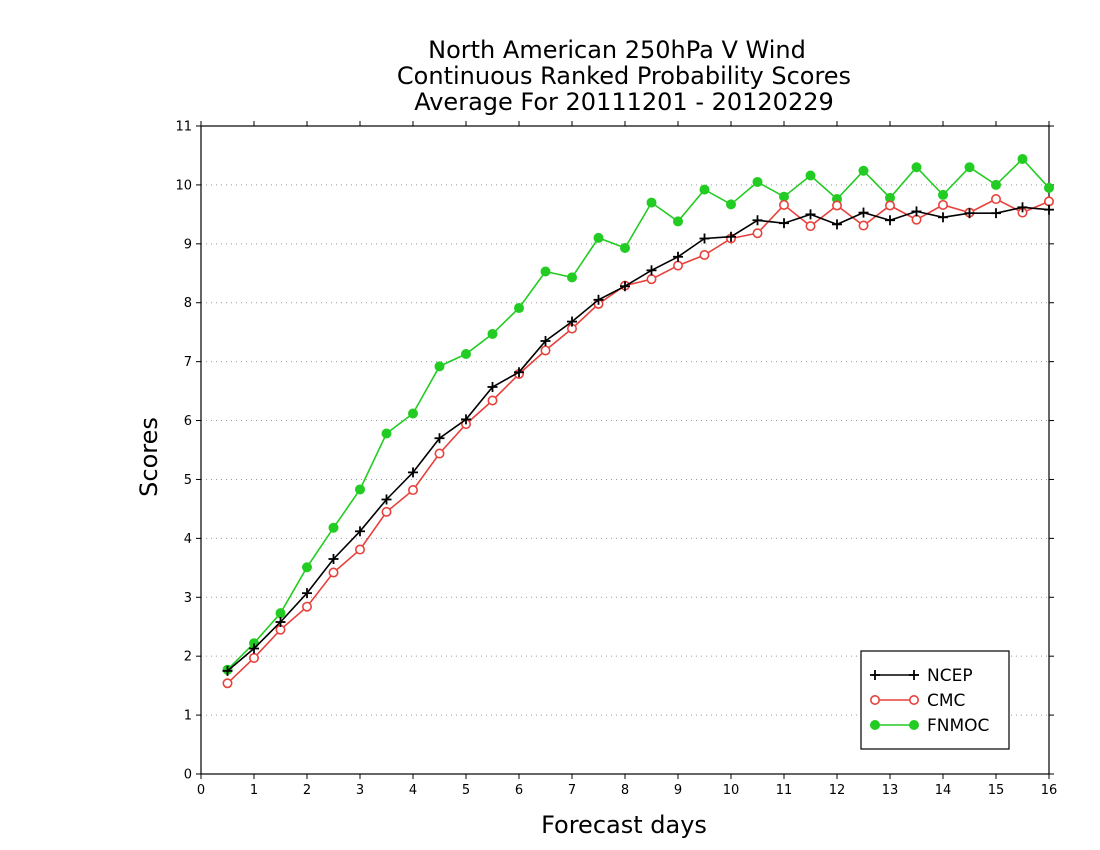 The width and height of the screenshot is (1100, 850). What do you see at coordinates (731, 790) in the screenshot?
I see `x-tick-label-10: 10` at bounding box center [731, 790].